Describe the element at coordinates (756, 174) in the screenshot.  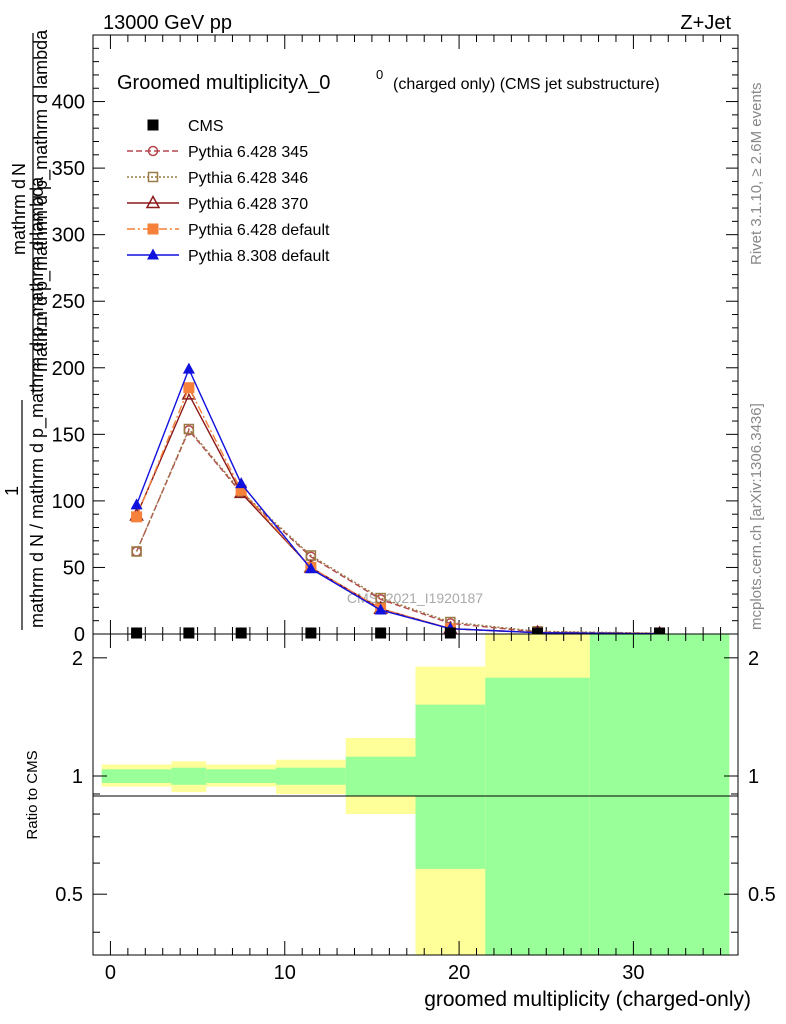
I see `rivet-label: Rivet 3.1.10, ≥ 2.6M events` at that location.